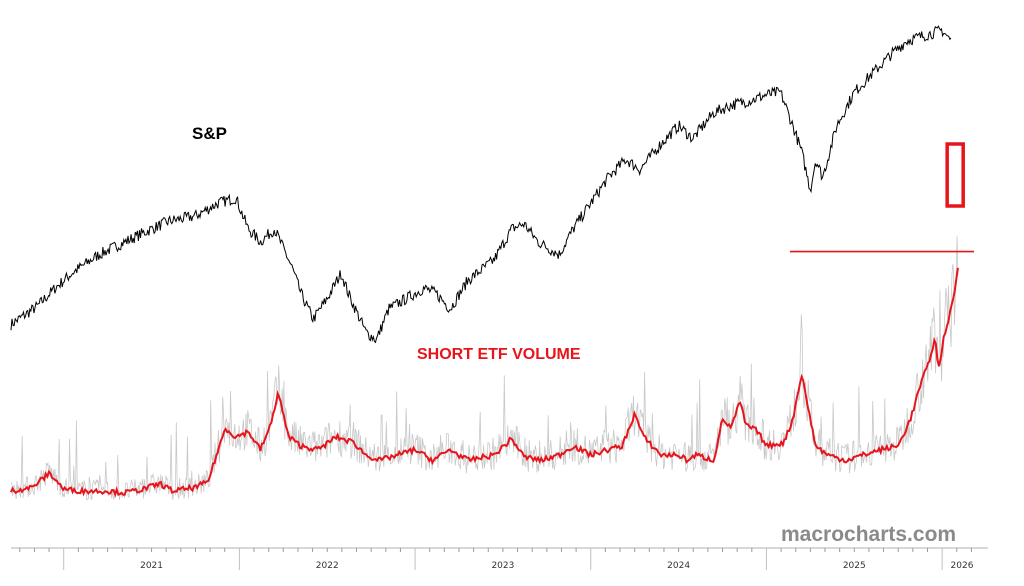  What do you see at coordinates (868, 534) in the screenshot?
I see `watermark-text: macrocharts.com` at bounding box center [868, 534].